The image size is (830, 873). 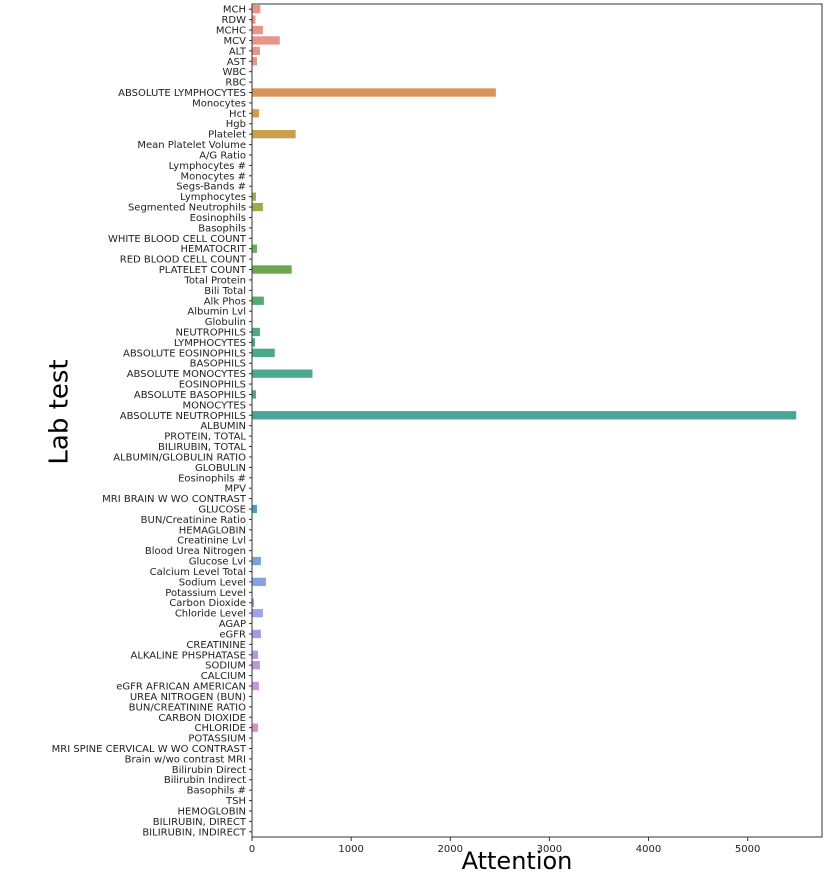 I want to click on y-tick-label: Creatinine Lvl, so click(x=211, y=541).